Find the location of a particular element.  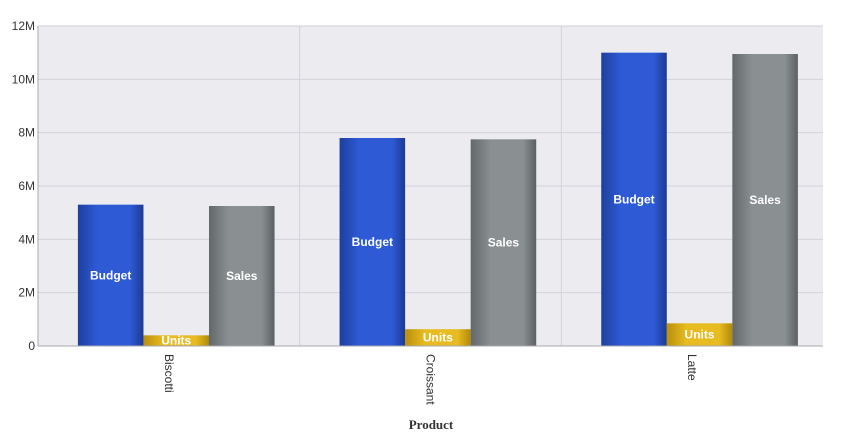

x-axis-title: Product is located at coordinates (431, 424).